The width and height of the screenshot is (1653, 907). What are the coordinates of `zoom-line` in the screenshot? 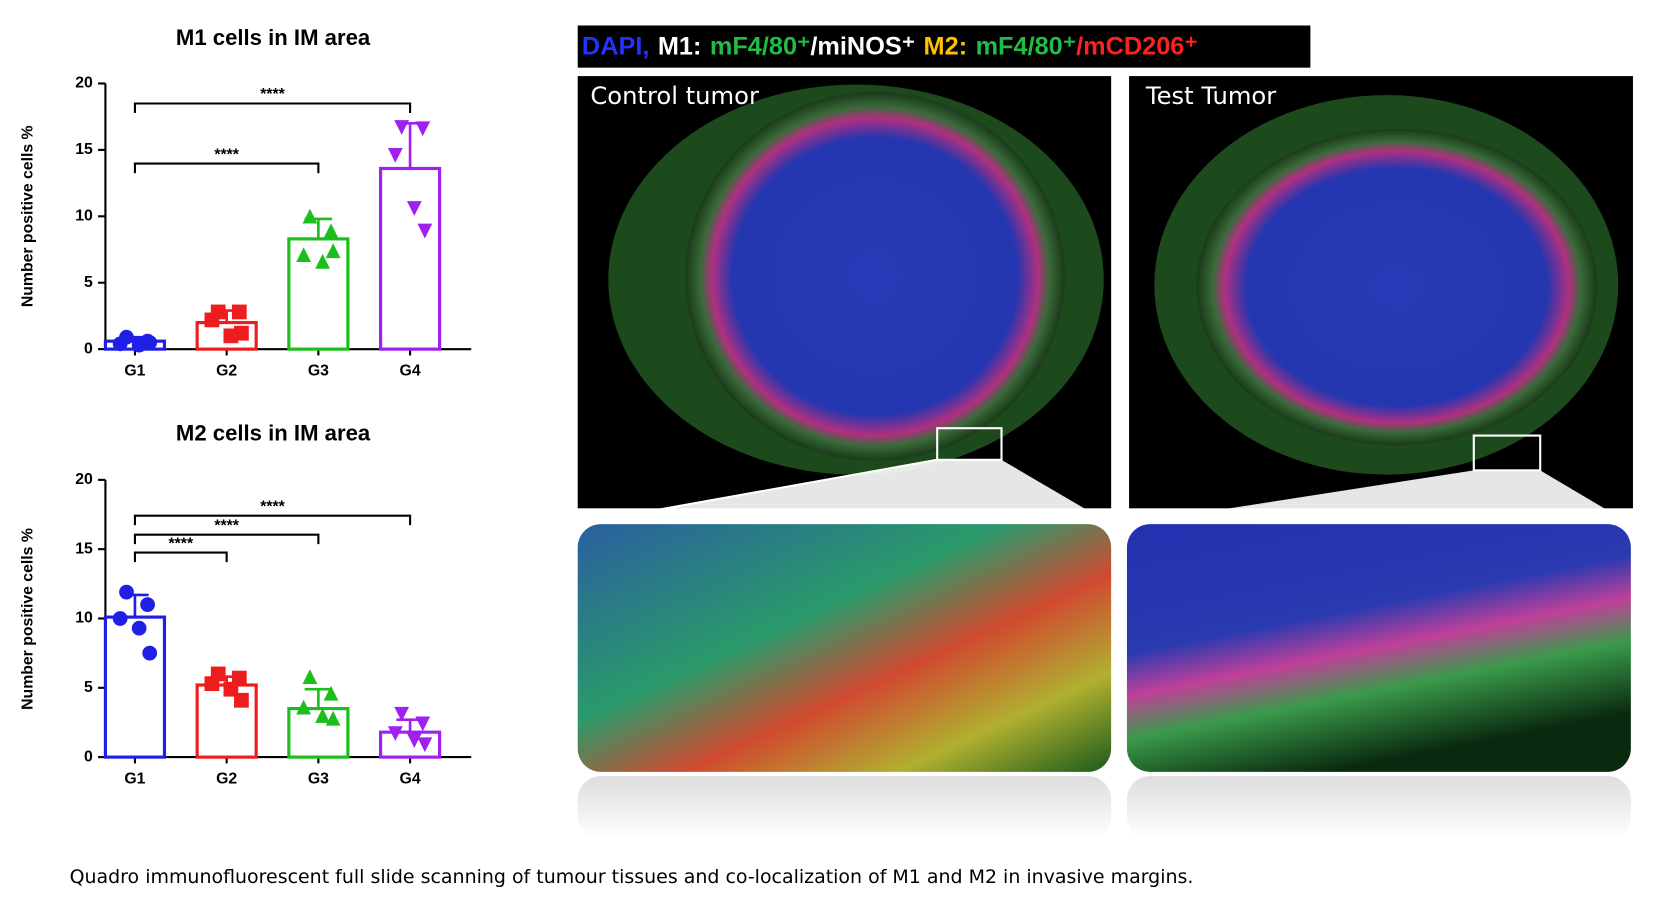 It's located at (757, 492).